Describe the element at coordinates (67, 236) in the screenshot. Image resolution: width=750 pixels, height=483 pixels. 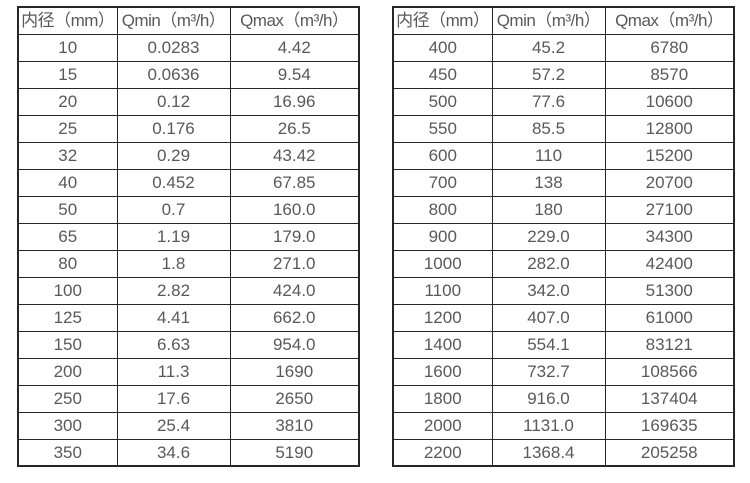
I see `table-cell: 65` at that location.